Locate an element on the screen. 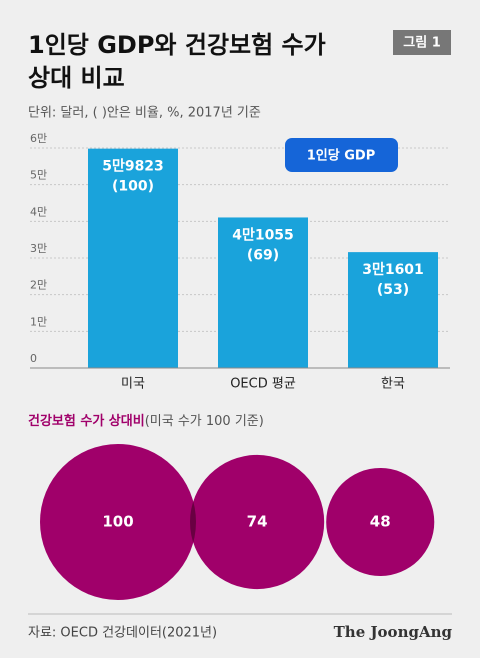 The image size is (480, 658). x-tick-label: 미국 is located at coordinates (133, 384).